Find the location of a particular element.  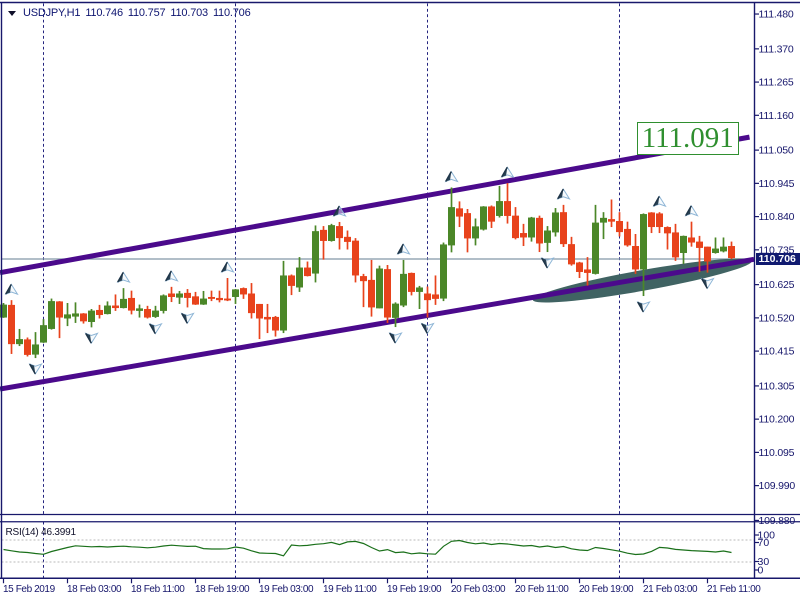

rsi-scale-label: 100 is located at coordinates (767, 536).